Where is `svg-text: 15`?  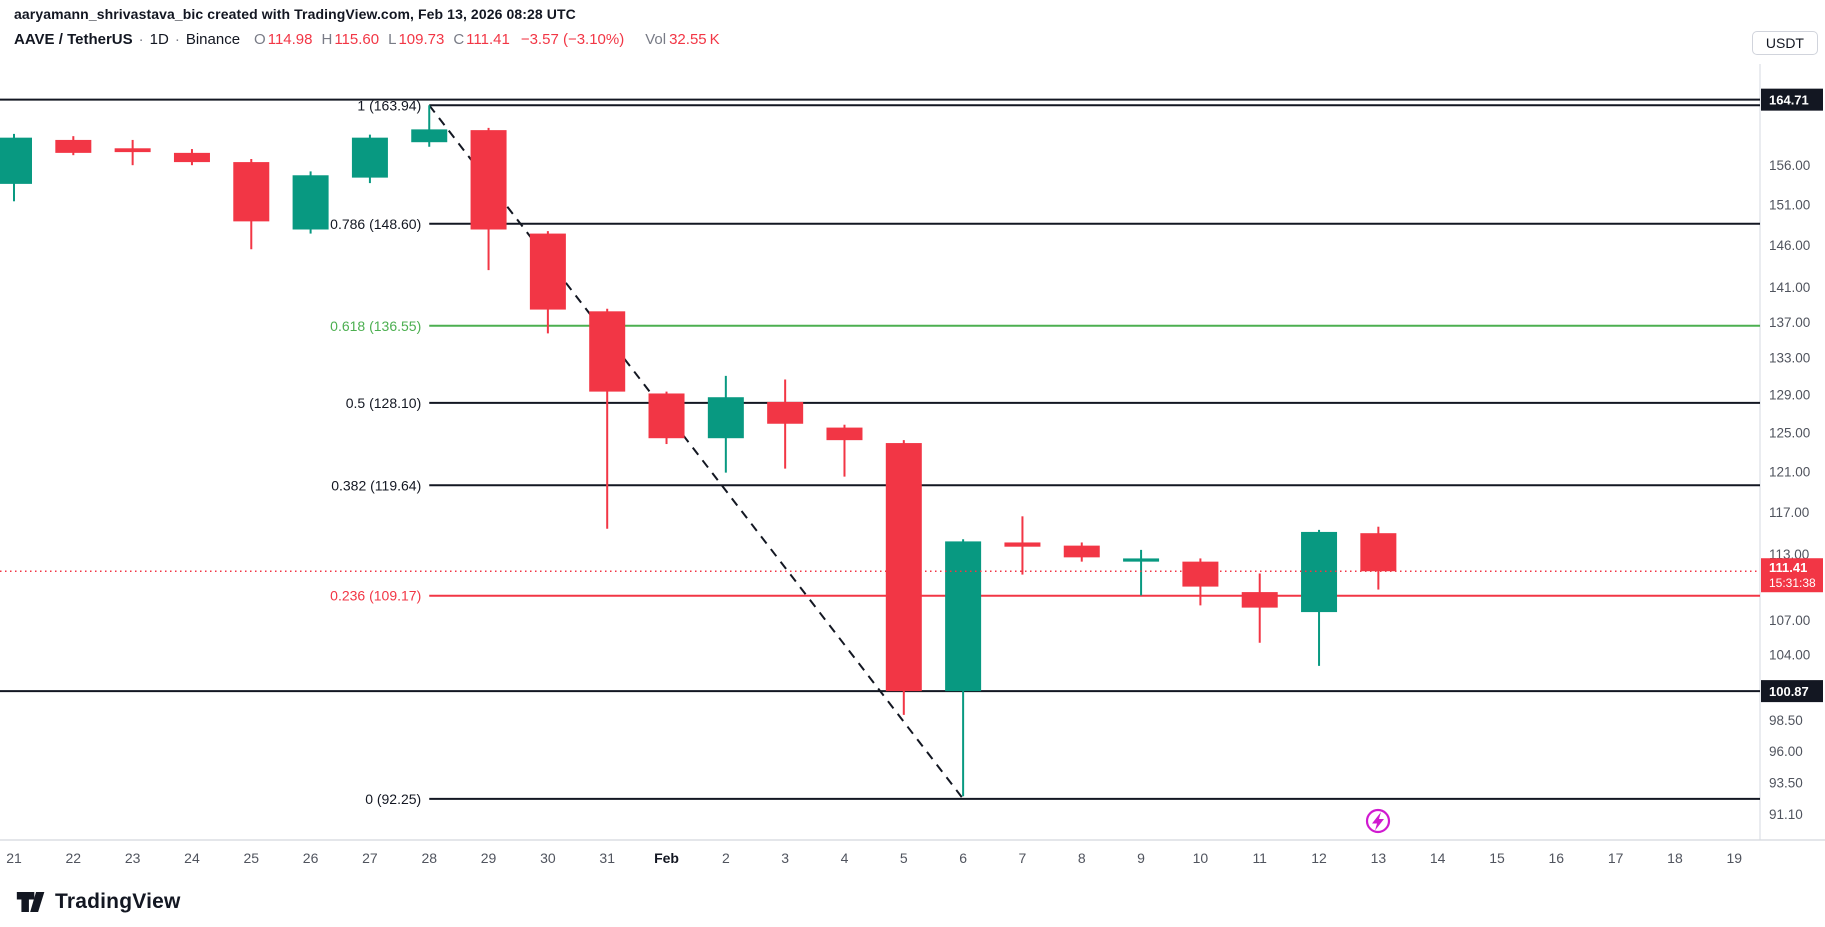
svg-text: 15 is located at coordinates (1497, 858).